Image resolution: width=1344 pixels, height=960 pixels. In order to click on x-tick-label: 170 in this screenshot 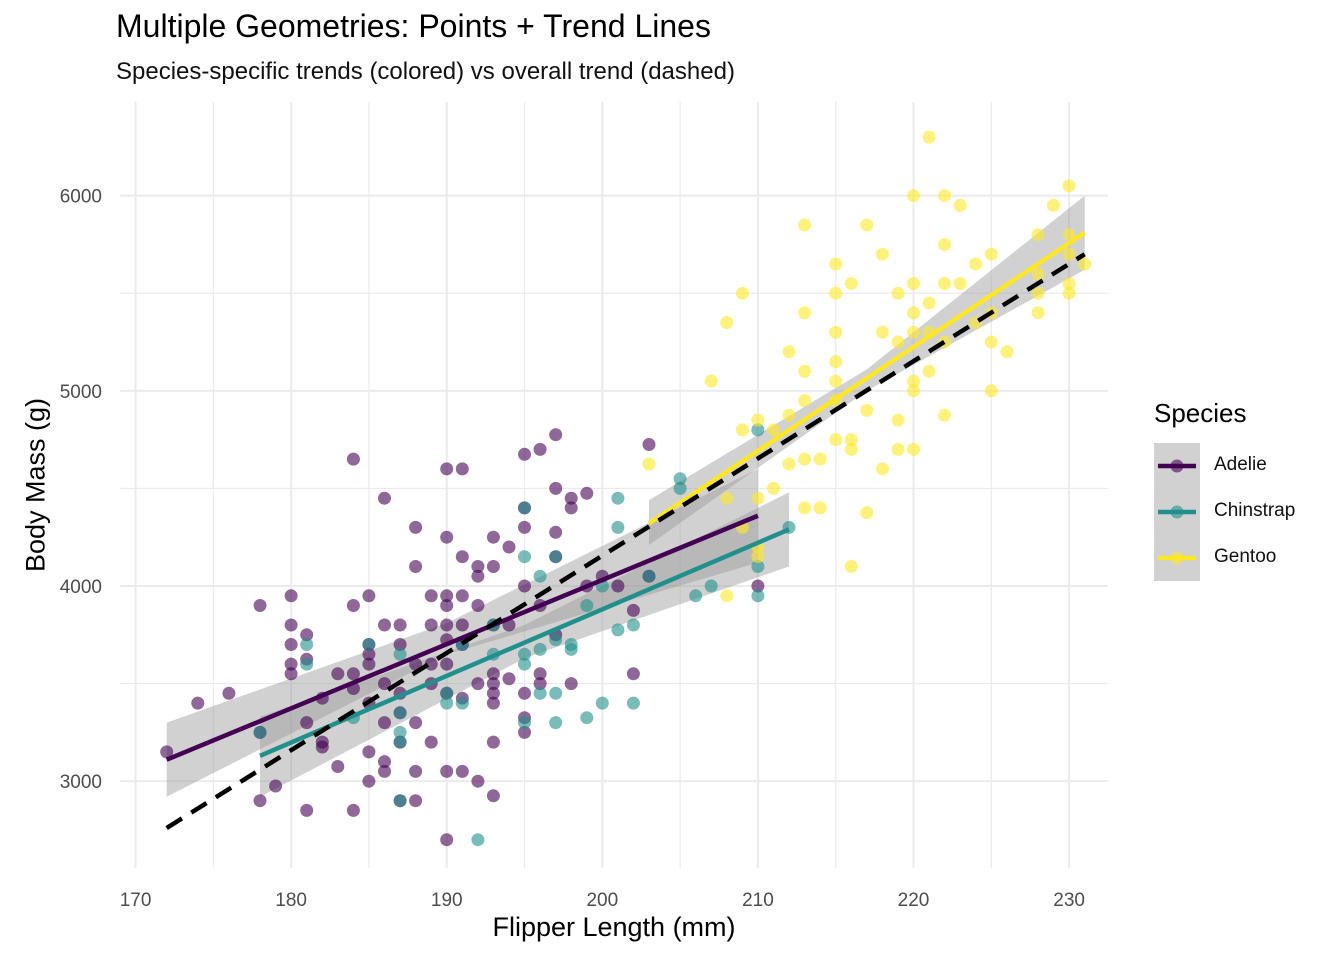, I will do `click(136, 900)`.